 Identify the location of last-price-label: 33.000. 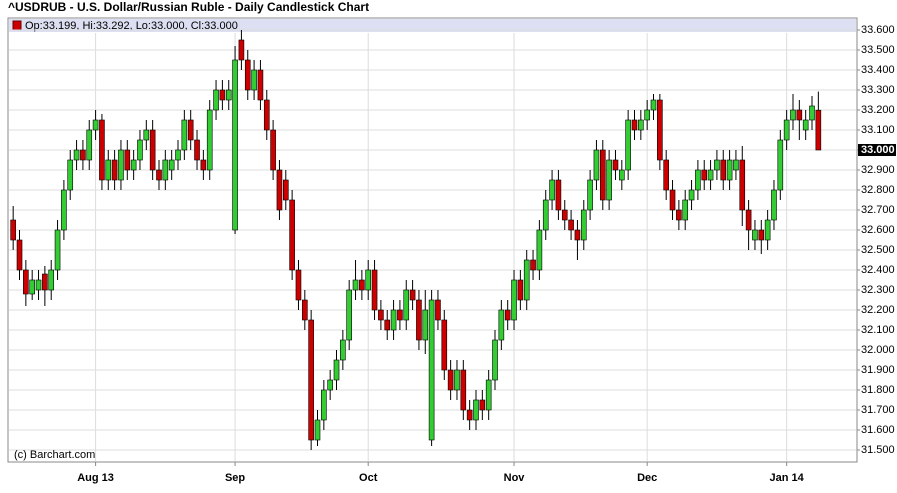
(878, 150).